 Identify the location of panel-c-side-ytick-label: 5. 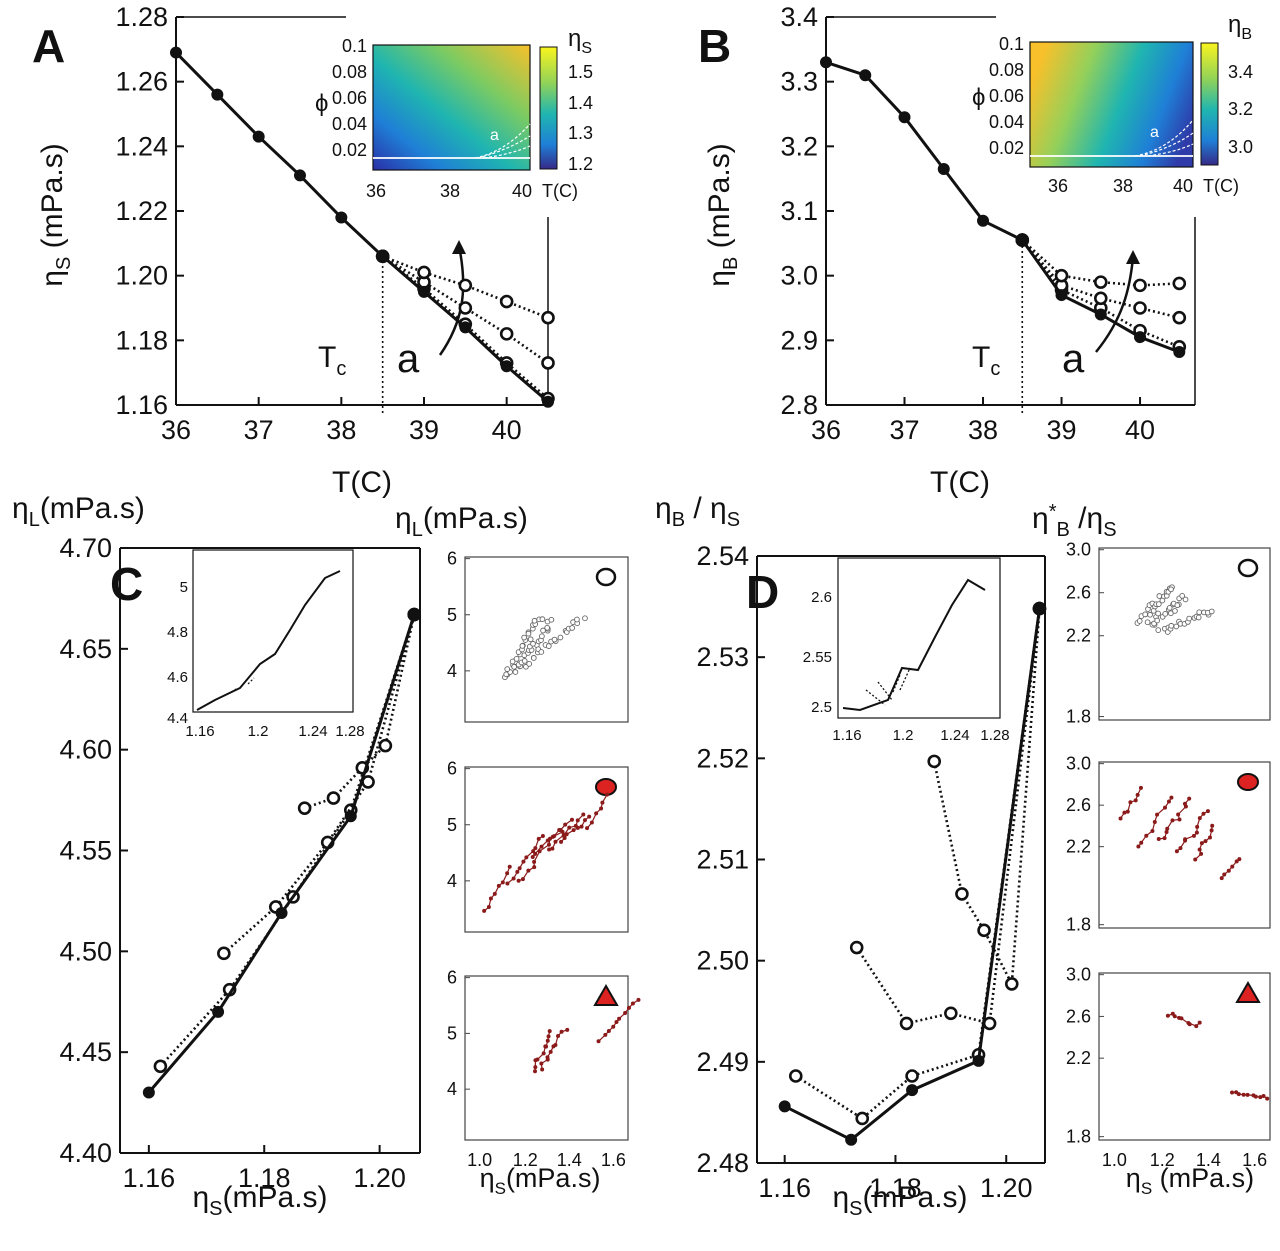
(452, 825).